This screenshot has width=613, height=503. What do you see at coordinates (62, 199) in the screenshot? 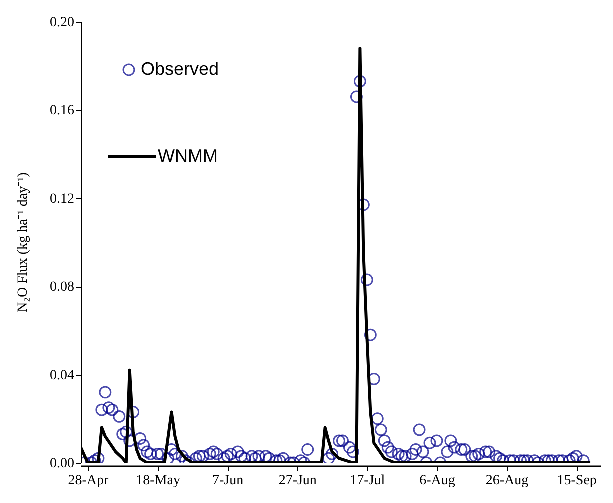
I see `y-tick-label: 0.12` at bounding box center [62, 199].